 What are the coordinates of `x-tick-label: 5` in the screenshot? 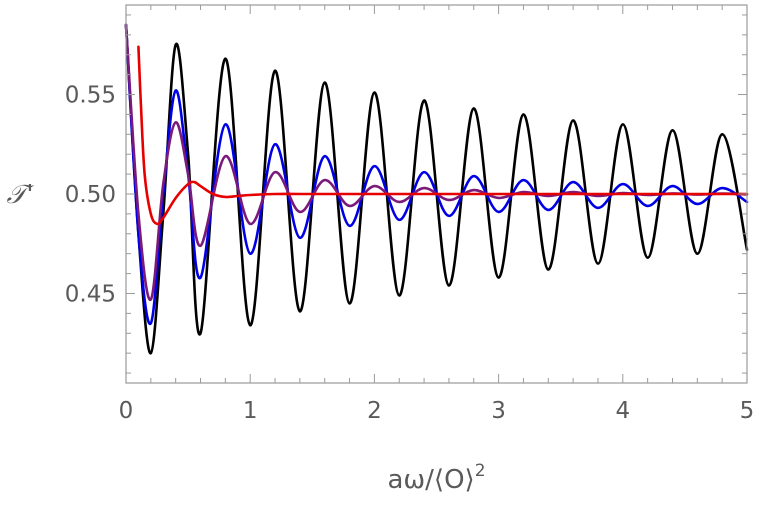 It's located at (747, 411).